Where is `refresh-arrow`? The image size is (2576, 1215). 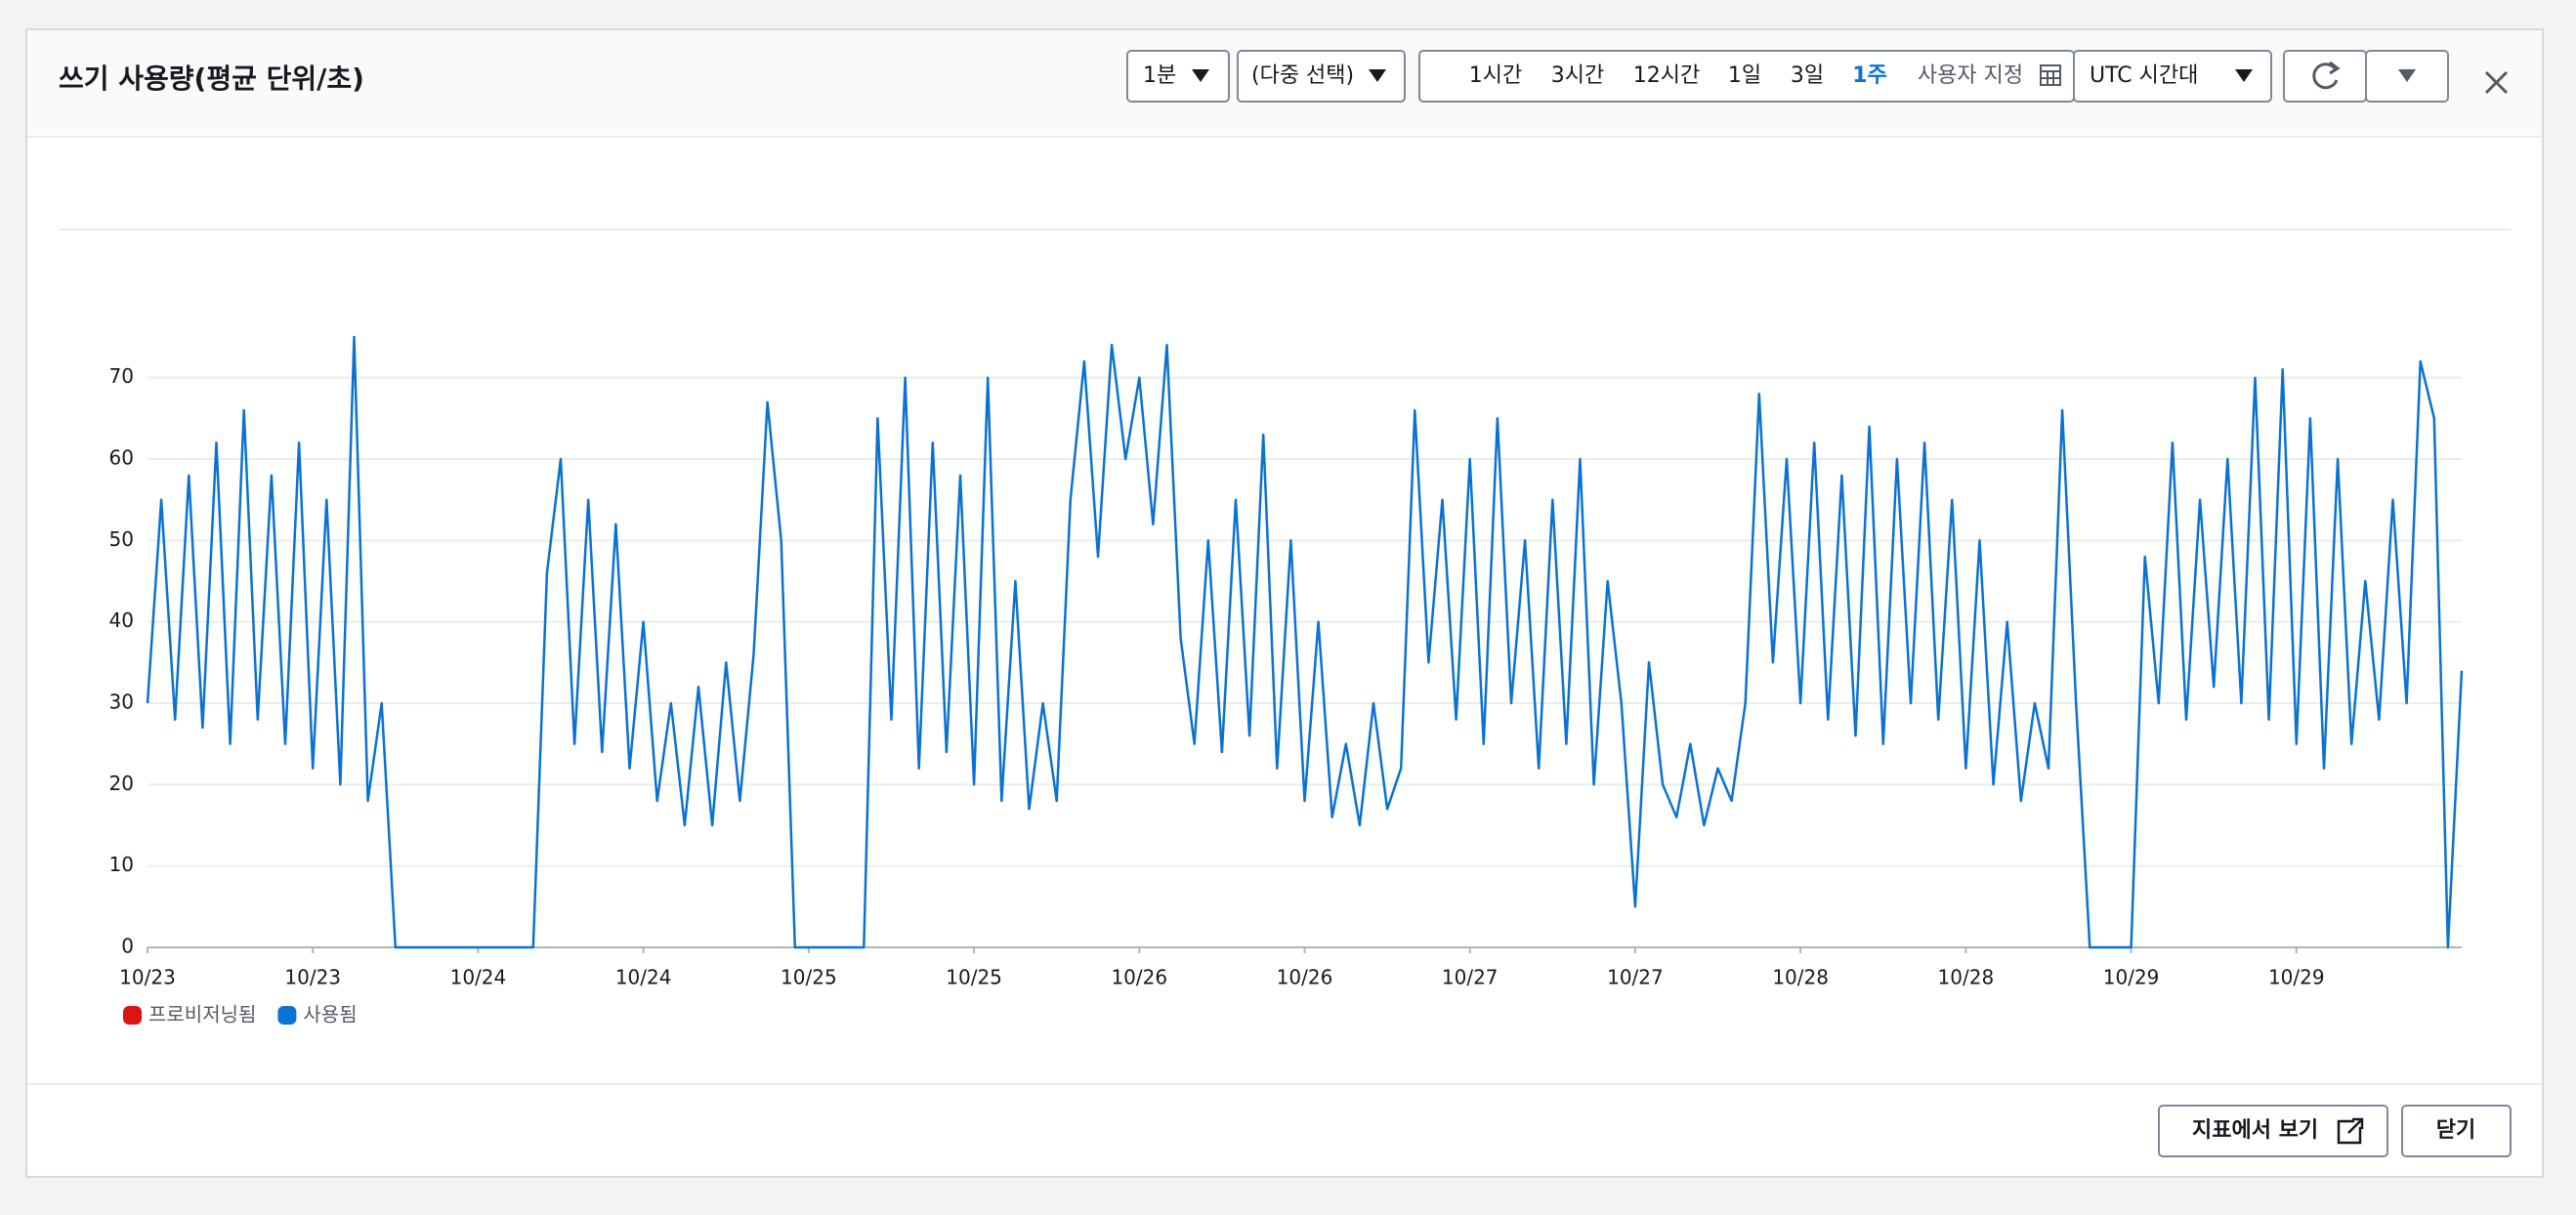 refresh-arrow is located at coordinates (2335, 68).